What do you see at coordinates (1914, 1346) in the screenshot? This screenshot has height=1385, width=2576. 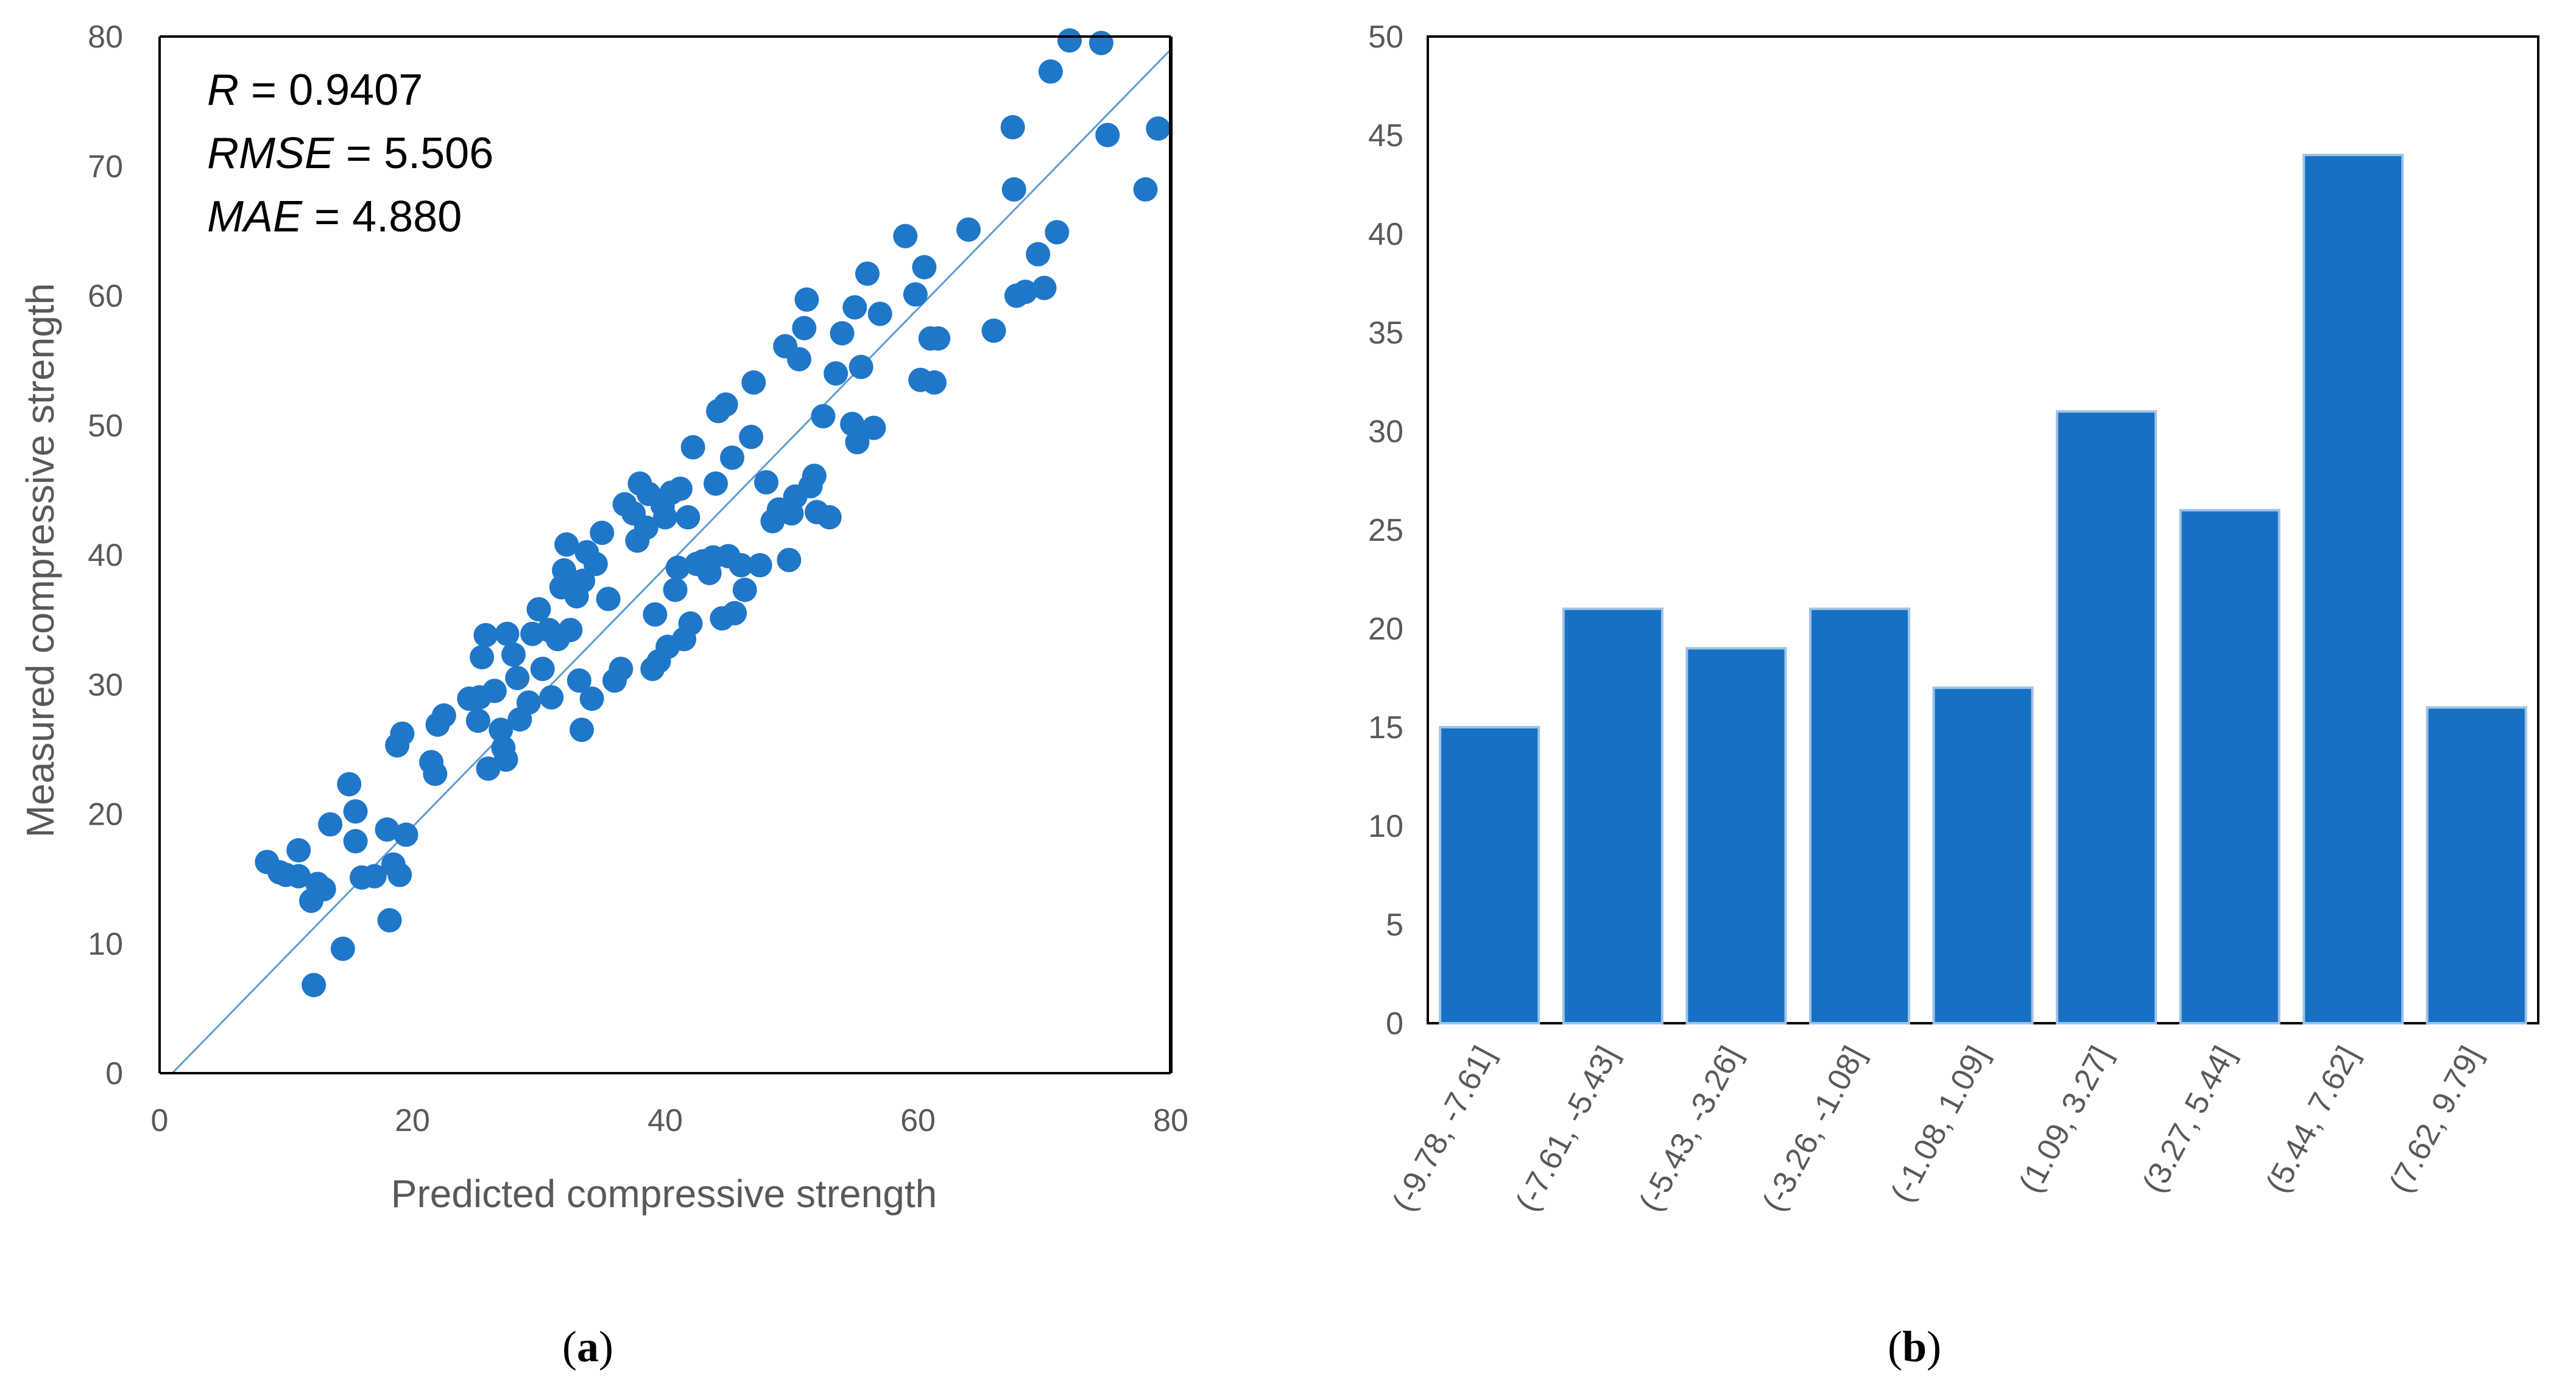 I see `panel-label-b: (b)` at bounding box center [1914, 1346].